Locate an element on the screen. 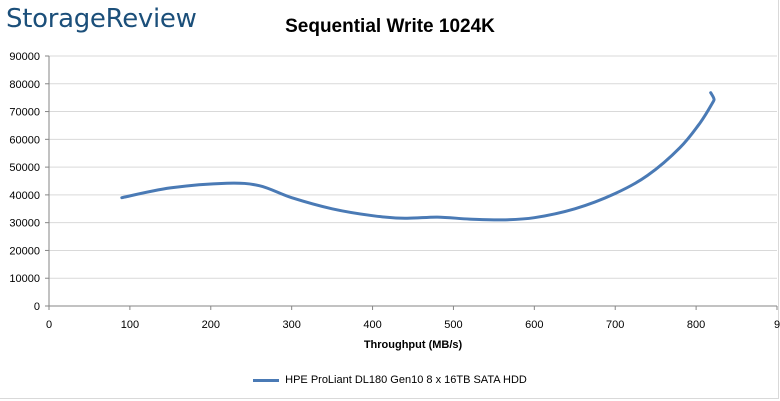 The height and width of the screenshot is (401, 780). y-tick-label: 20000 is located at coordinates (24, 251).